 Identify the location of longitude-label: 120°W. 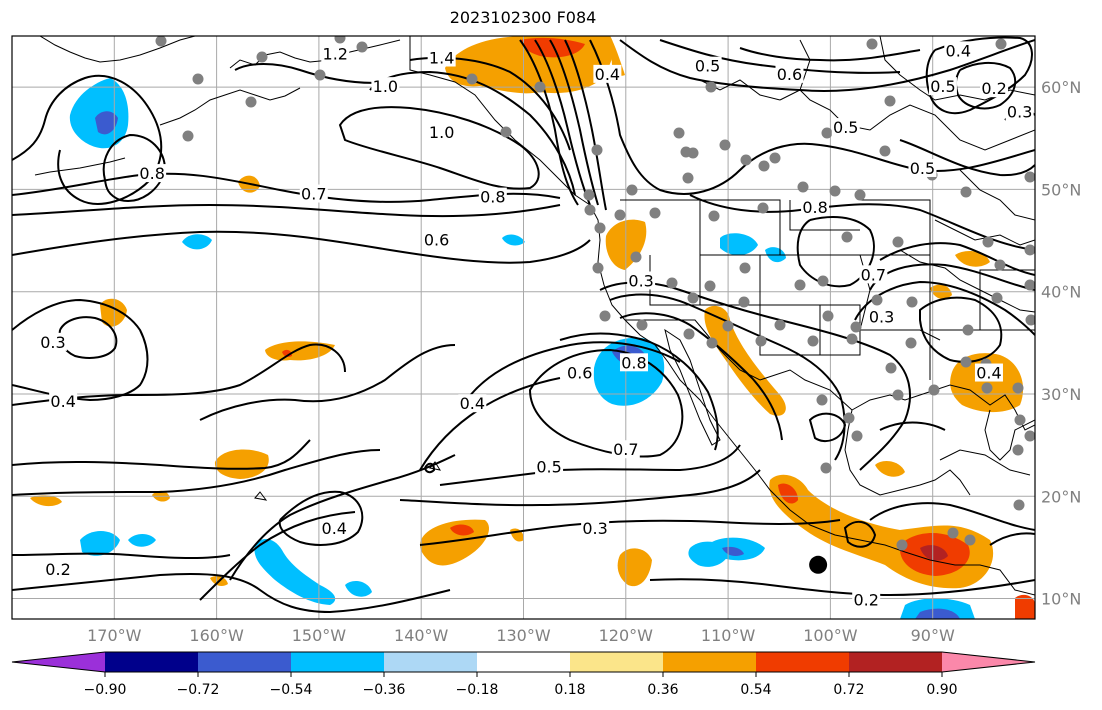
(626, 635).